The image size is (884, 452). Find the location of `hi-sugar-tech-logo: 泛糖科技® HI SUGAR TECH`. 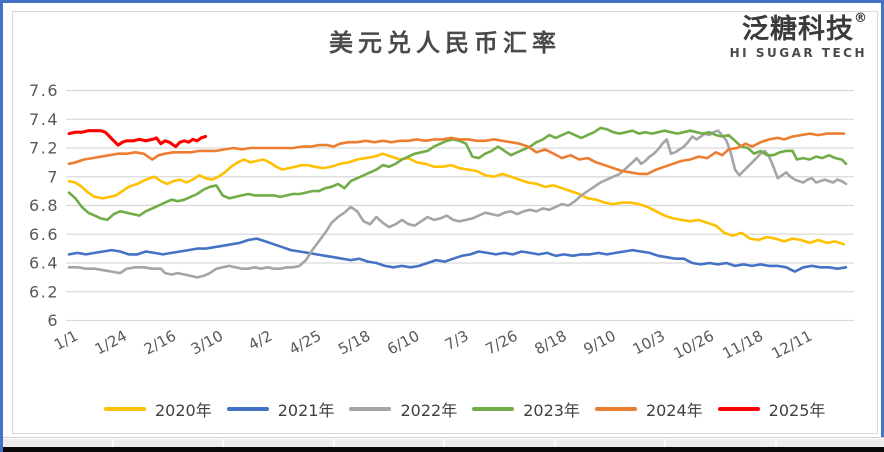

hi-sugar-tech-logo: 泛糖科技® HI SUGAR TECH is located at coordinates (798, 36).